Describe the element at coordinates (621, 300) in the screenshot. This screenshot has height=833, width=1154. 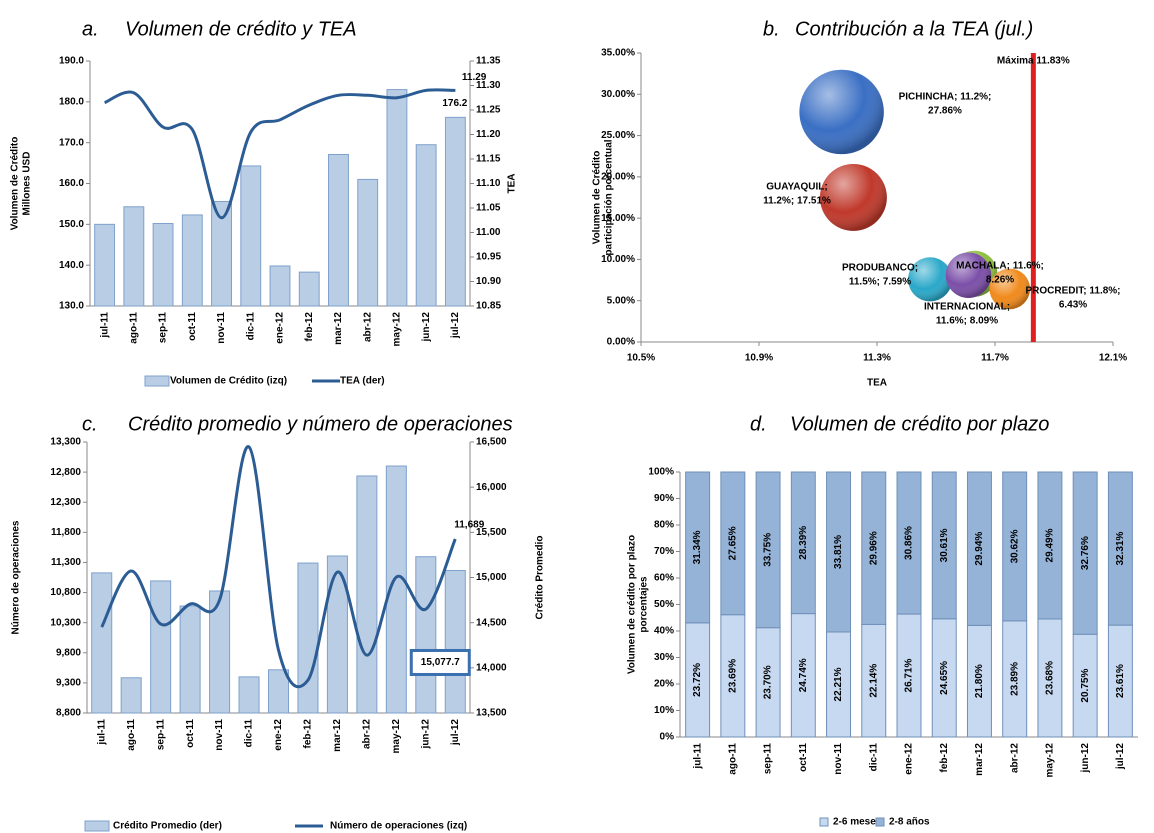
I see `y-tick-label: 5.00%` at that location.